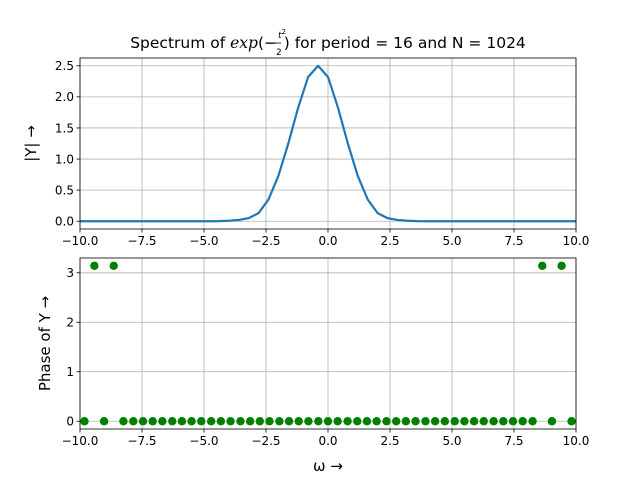 The width and height of the screenshot is (640, 480). Describe the element at coordinates (64, 128) in the screenshot. I see `y-tick-label: 1.5` at that location.